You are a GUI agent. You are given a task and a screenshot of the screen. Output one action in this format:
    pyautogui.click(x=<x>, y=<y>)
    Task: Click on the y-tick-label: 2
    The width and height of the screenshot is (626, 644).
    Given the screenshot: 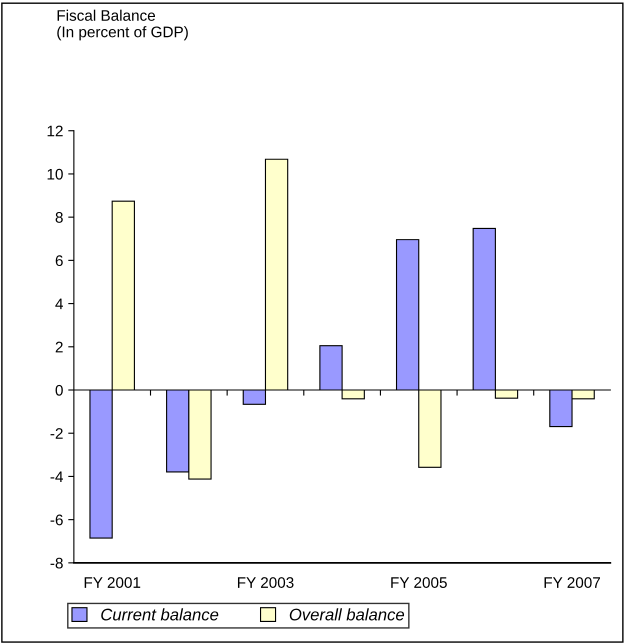 What is the action you would take?
    pyautogui.click(x=59, y=347)
    